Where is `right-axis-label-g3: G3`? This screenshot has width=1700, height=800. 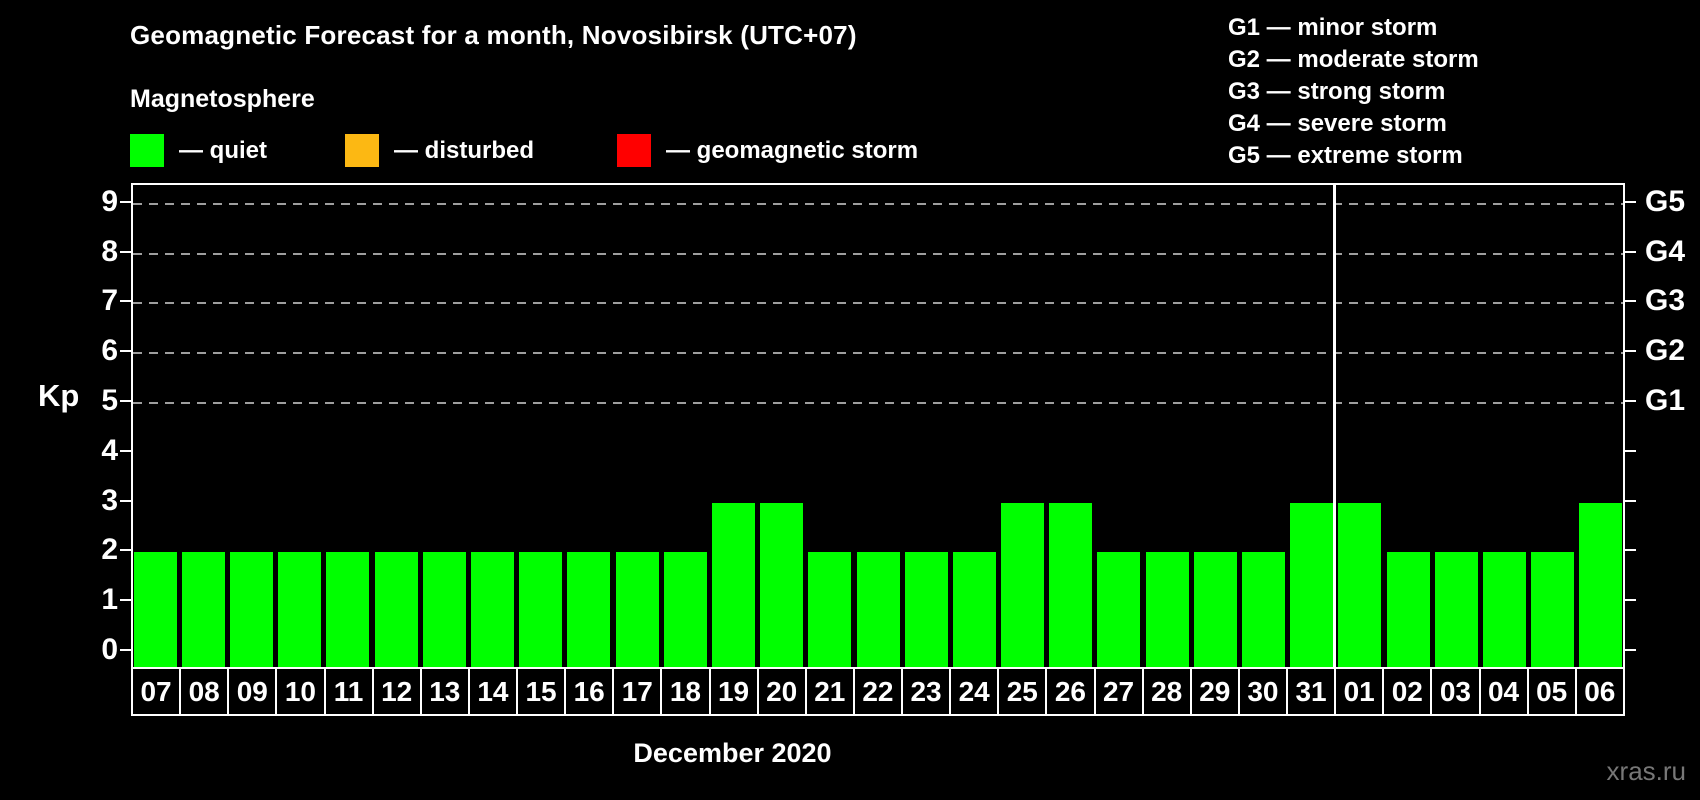
right-axis-label-g3: G3 is located at coordinates (1665, 301).